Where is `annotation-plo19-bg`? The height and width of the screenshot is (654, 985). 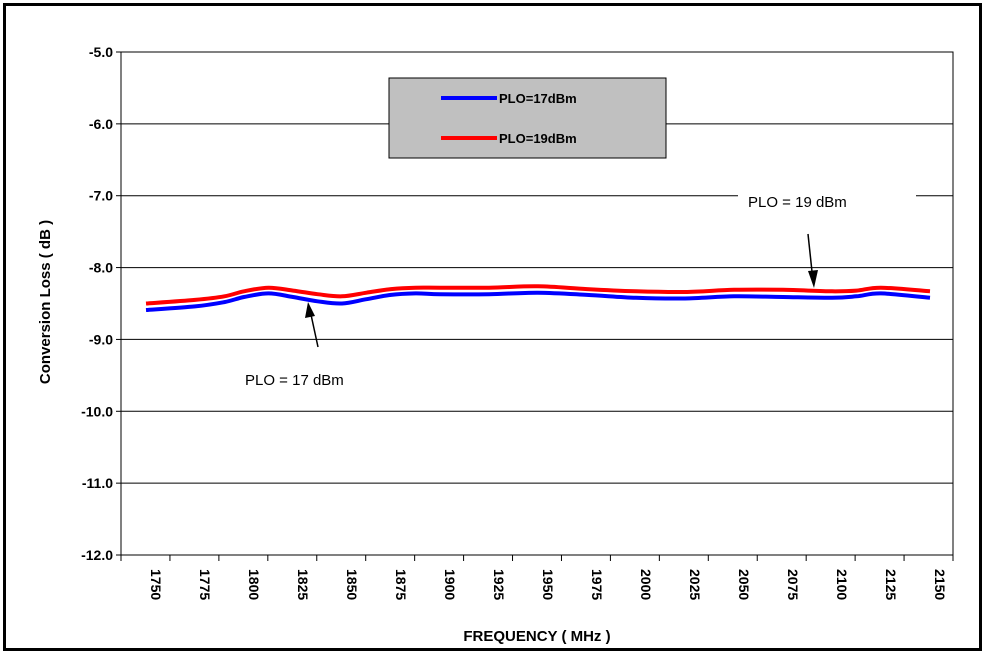
annotation-plo19-bg is located at coordinates (827, 200).